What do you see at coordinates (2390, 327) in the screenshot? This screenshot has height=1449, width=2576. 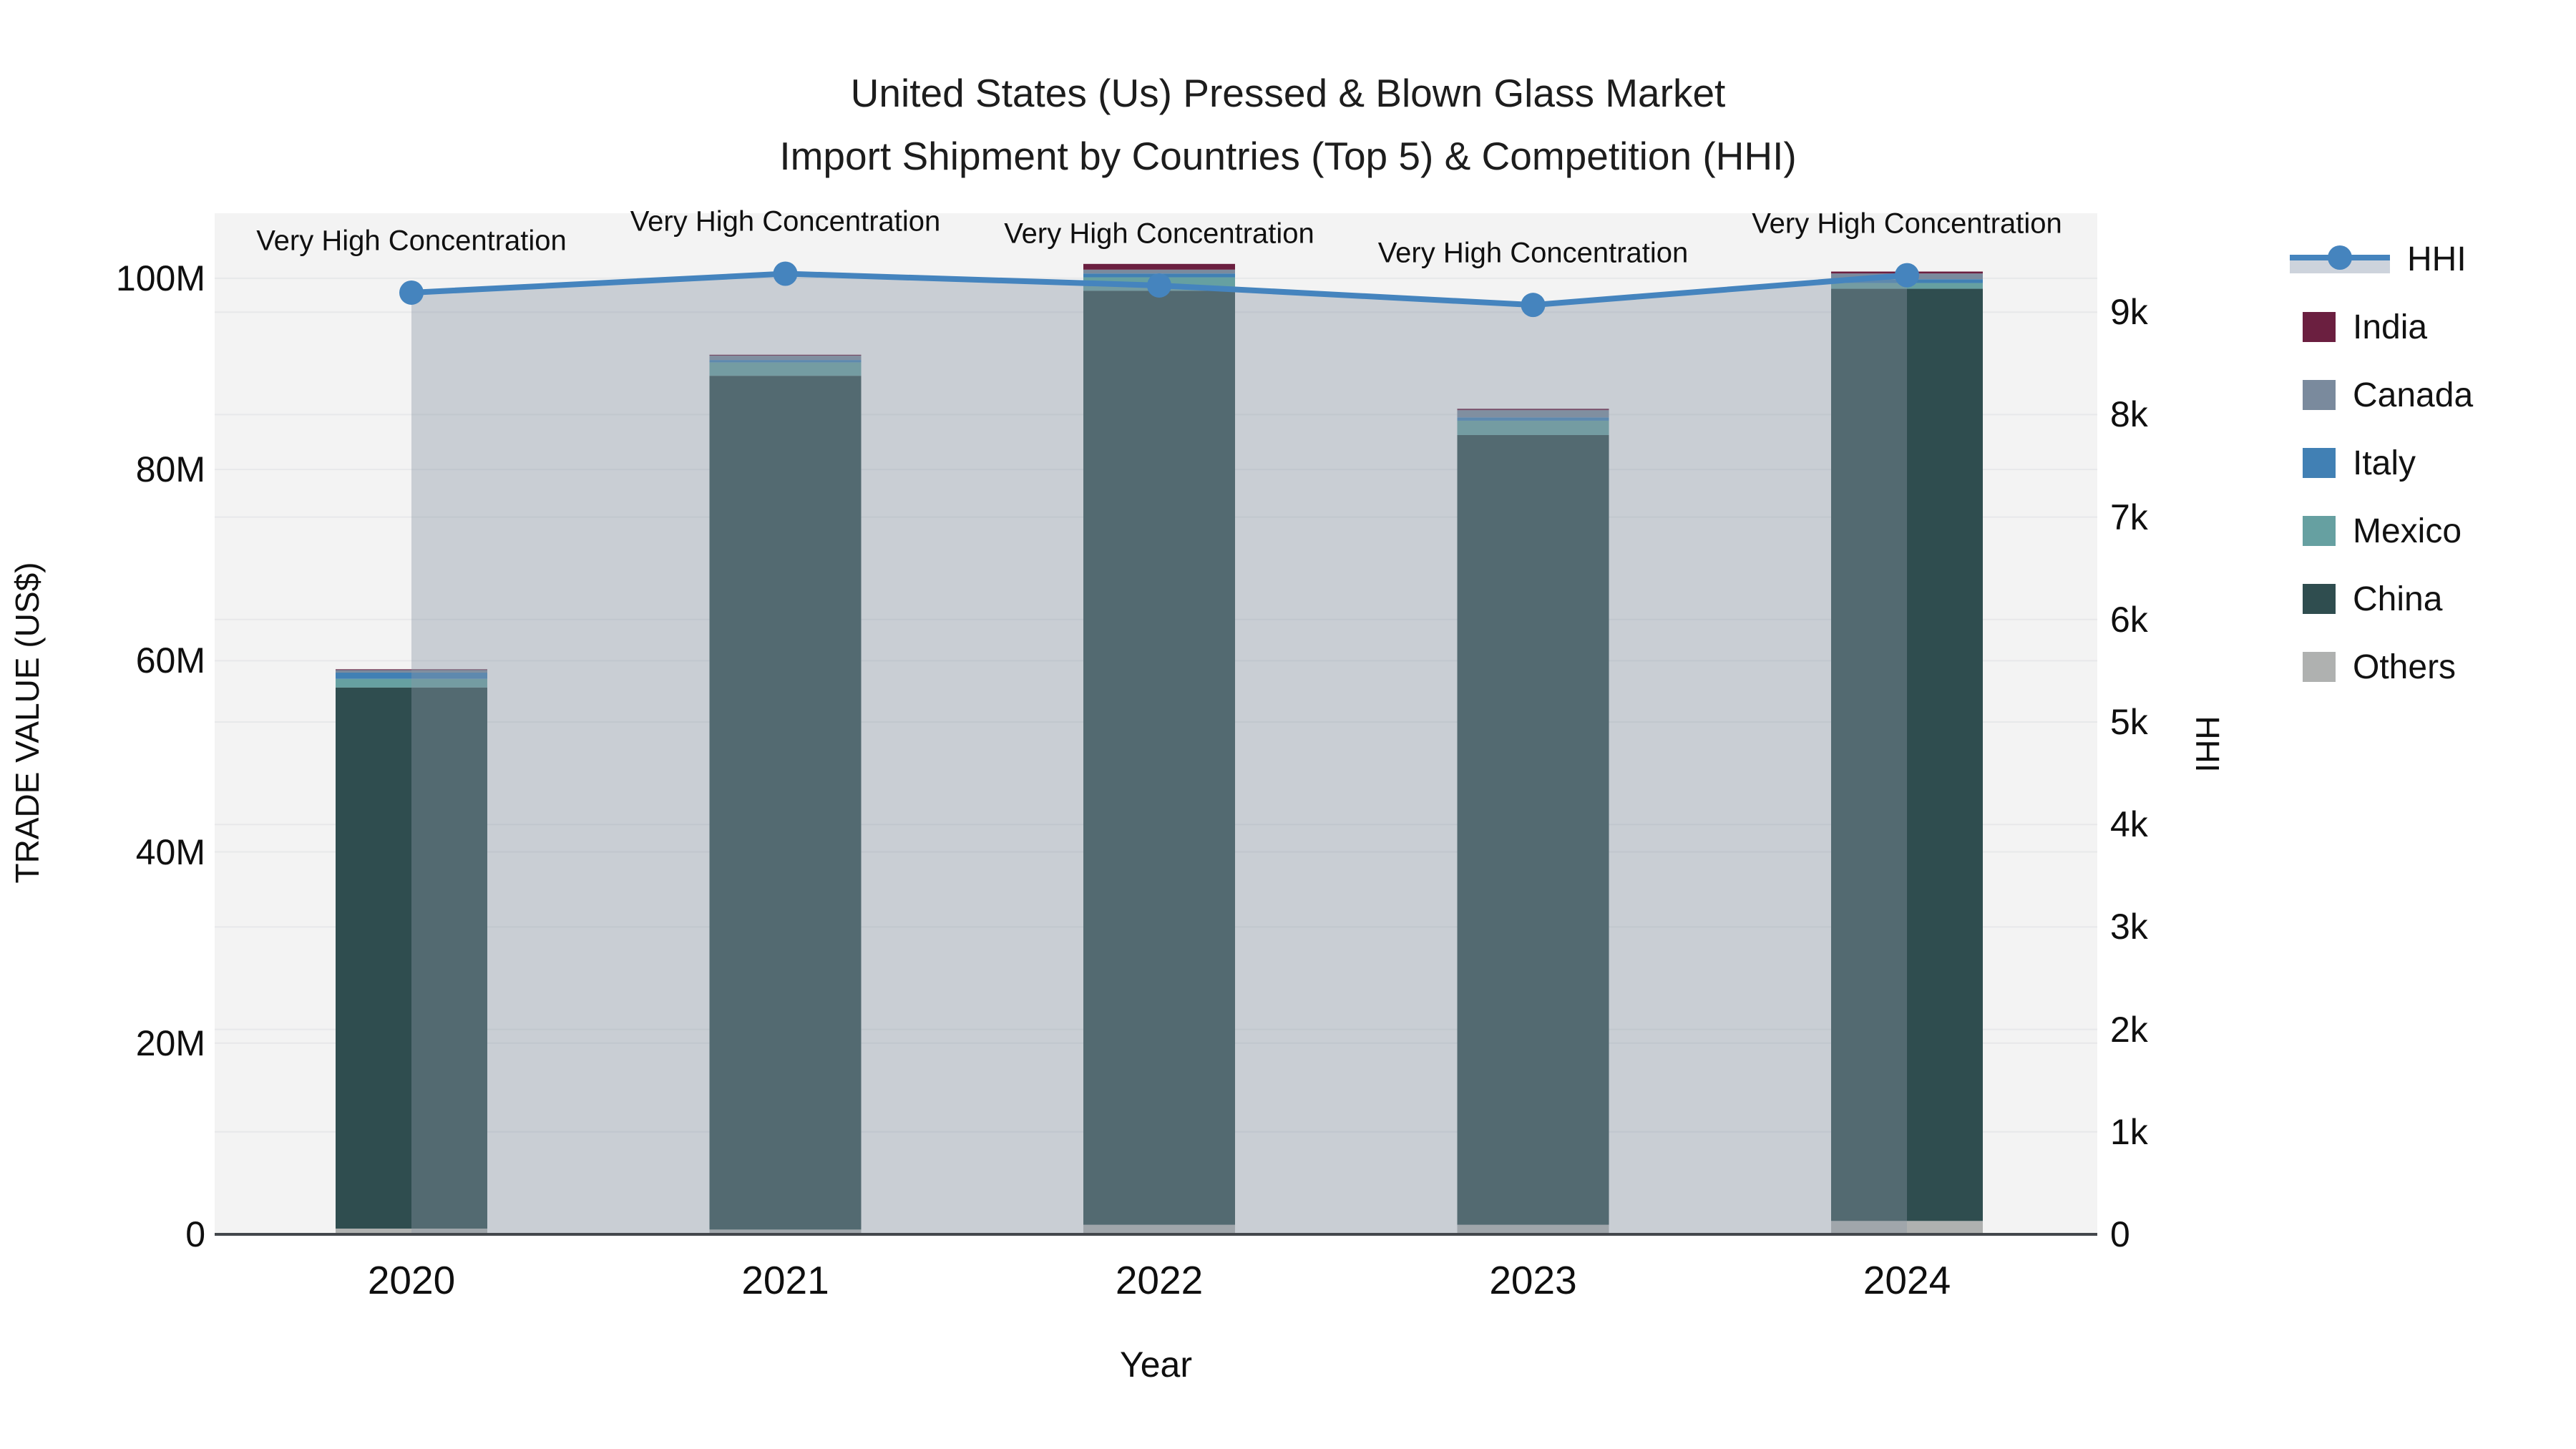 I see `legend-label-india: India` at bounding box center [2390, 327].